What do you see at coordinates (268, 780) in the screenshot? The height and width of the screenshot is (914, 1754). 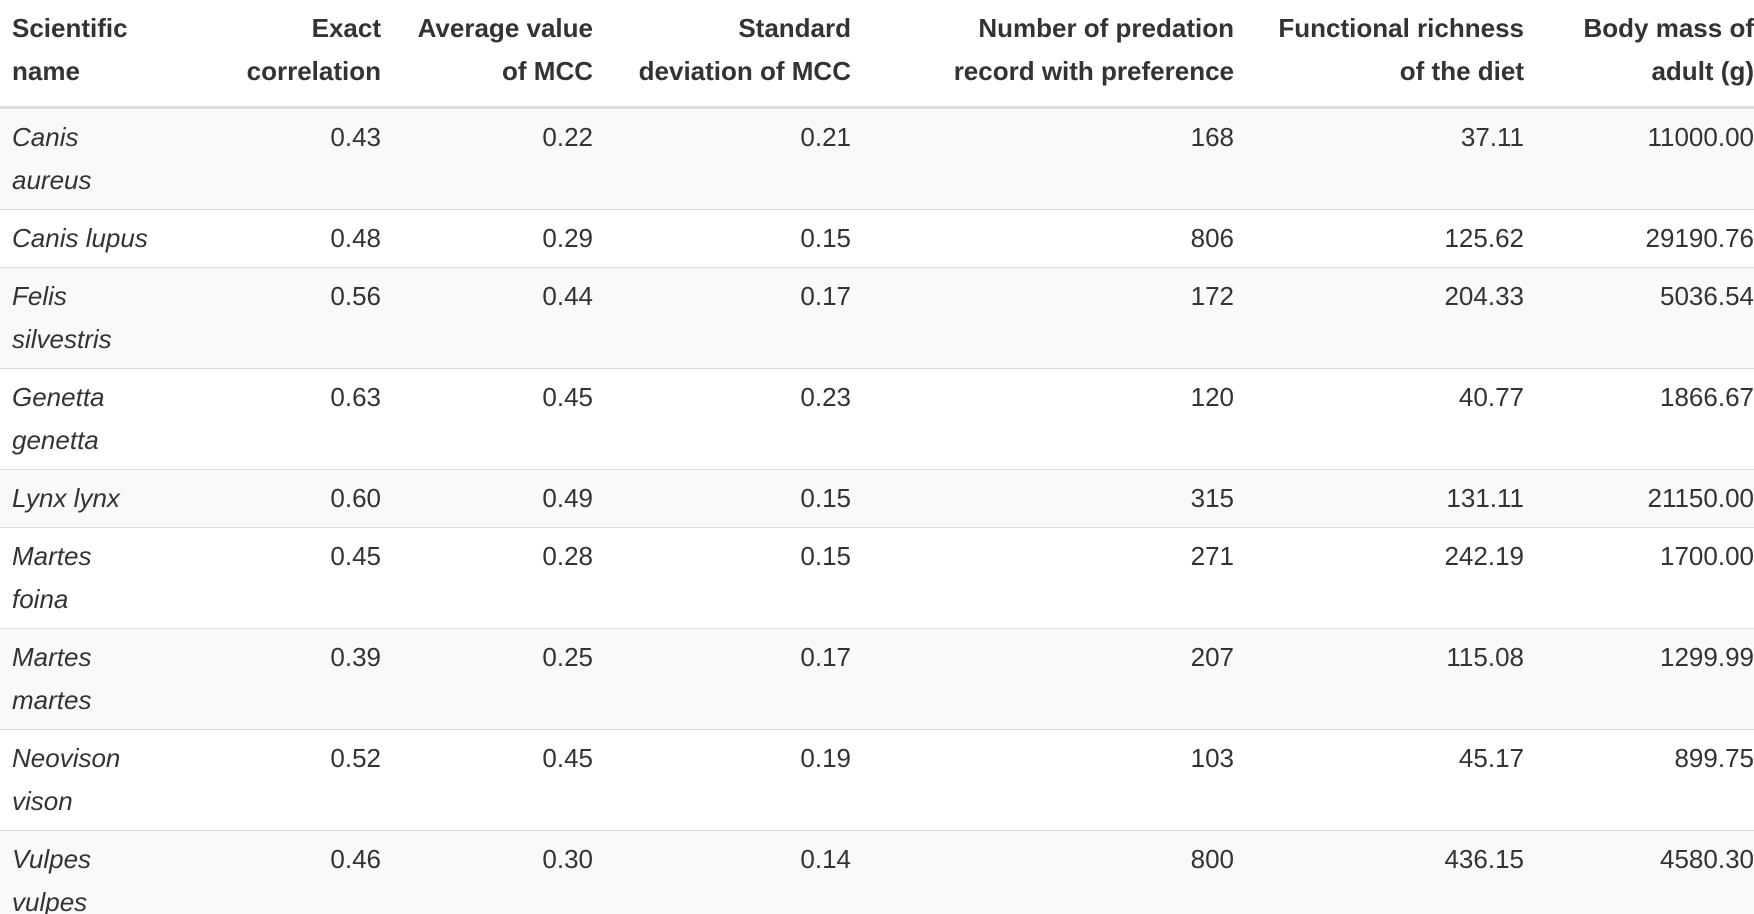 I see `cell-exact-correlation: 0.52` at bounding box center [268, 780].